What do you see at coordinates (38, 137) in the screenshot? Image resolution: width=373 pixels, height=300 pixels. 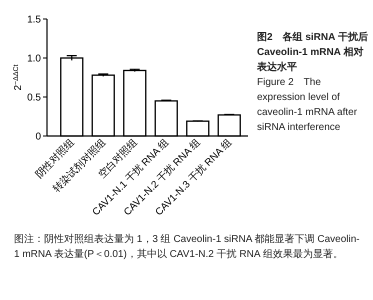 I see `y-tick-label: 0` at bounding box center [38, 137].